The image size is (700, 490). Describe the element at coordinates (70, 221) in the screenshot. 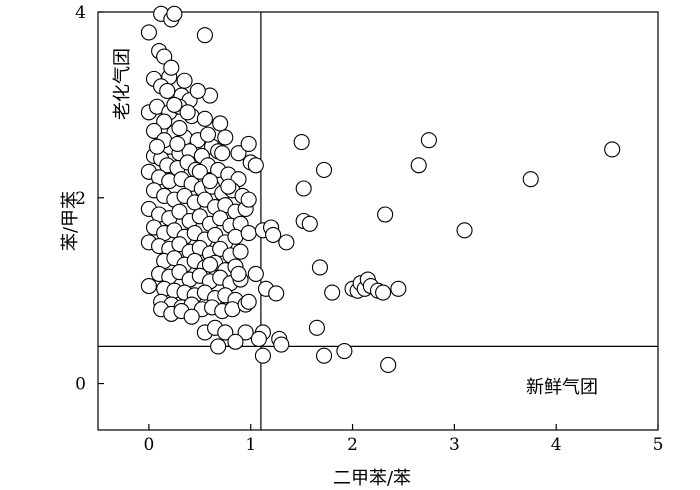

I see `y-axis-label: 苯/甲苯` at that location.